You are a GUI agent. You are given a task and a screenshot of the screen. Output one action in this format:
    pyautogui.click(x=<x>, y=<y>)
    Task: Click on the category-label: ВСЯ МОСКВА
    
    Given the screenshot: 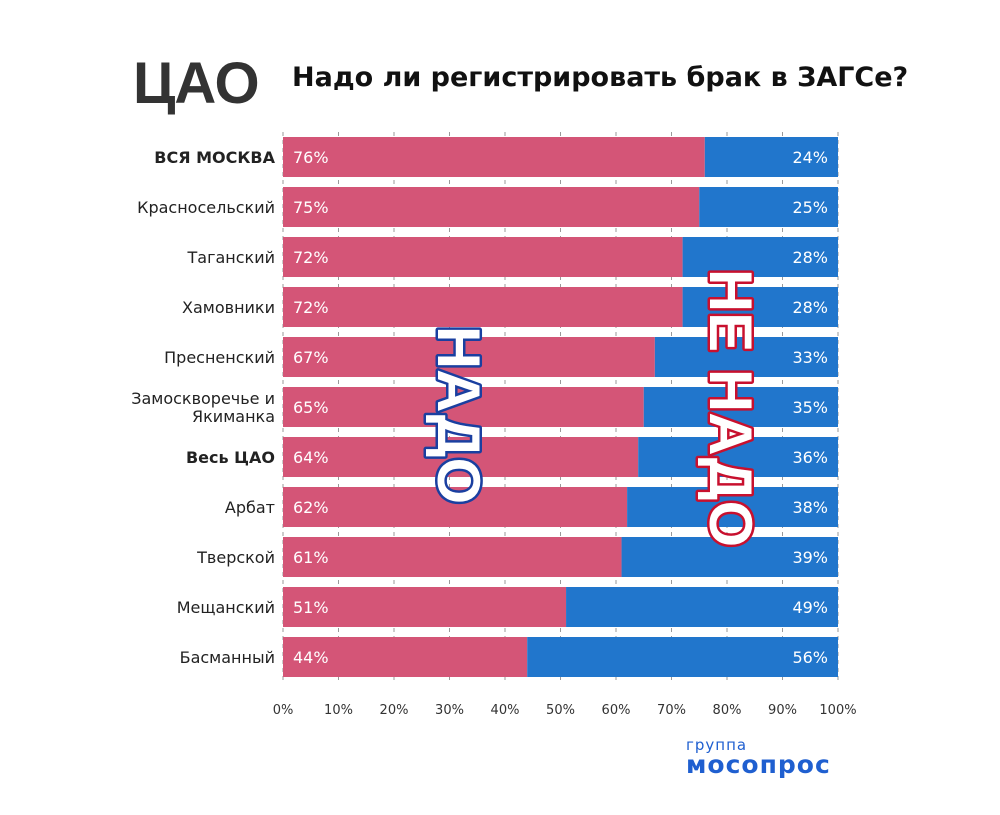 What is the action you would take?
    pyautogui.click(x=214, y=157)
    